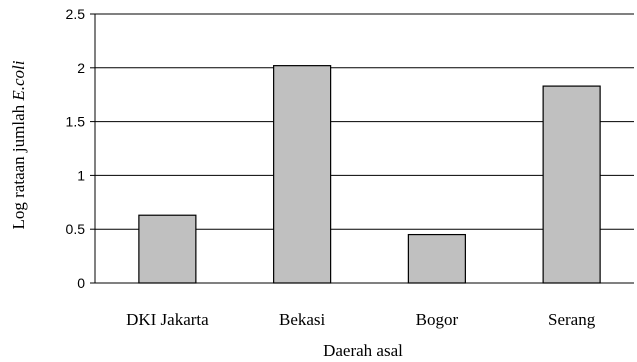  Describe the element at coordinates (80, 148) in the screenshot. I see `y-tick-labels: 0 0.5 1 1.5 2 2.5` at that location.